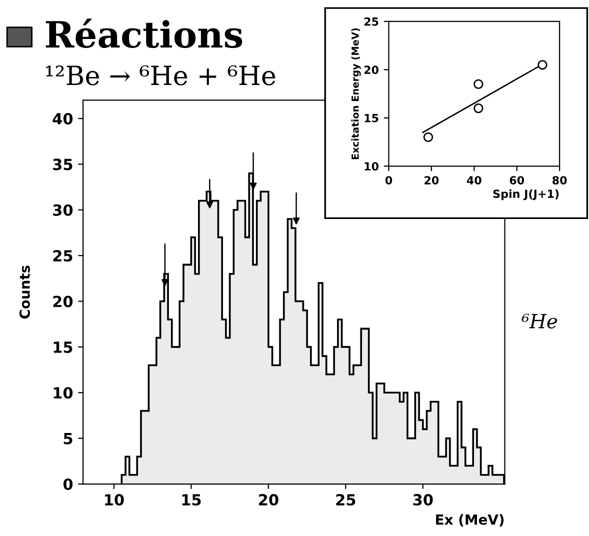 The width and height of the screenshot is (589, 536). What do you see at coordinates (68, 484) in the screenshot?
I see `y-tick-label: 0` at bounding box center [68, 484].